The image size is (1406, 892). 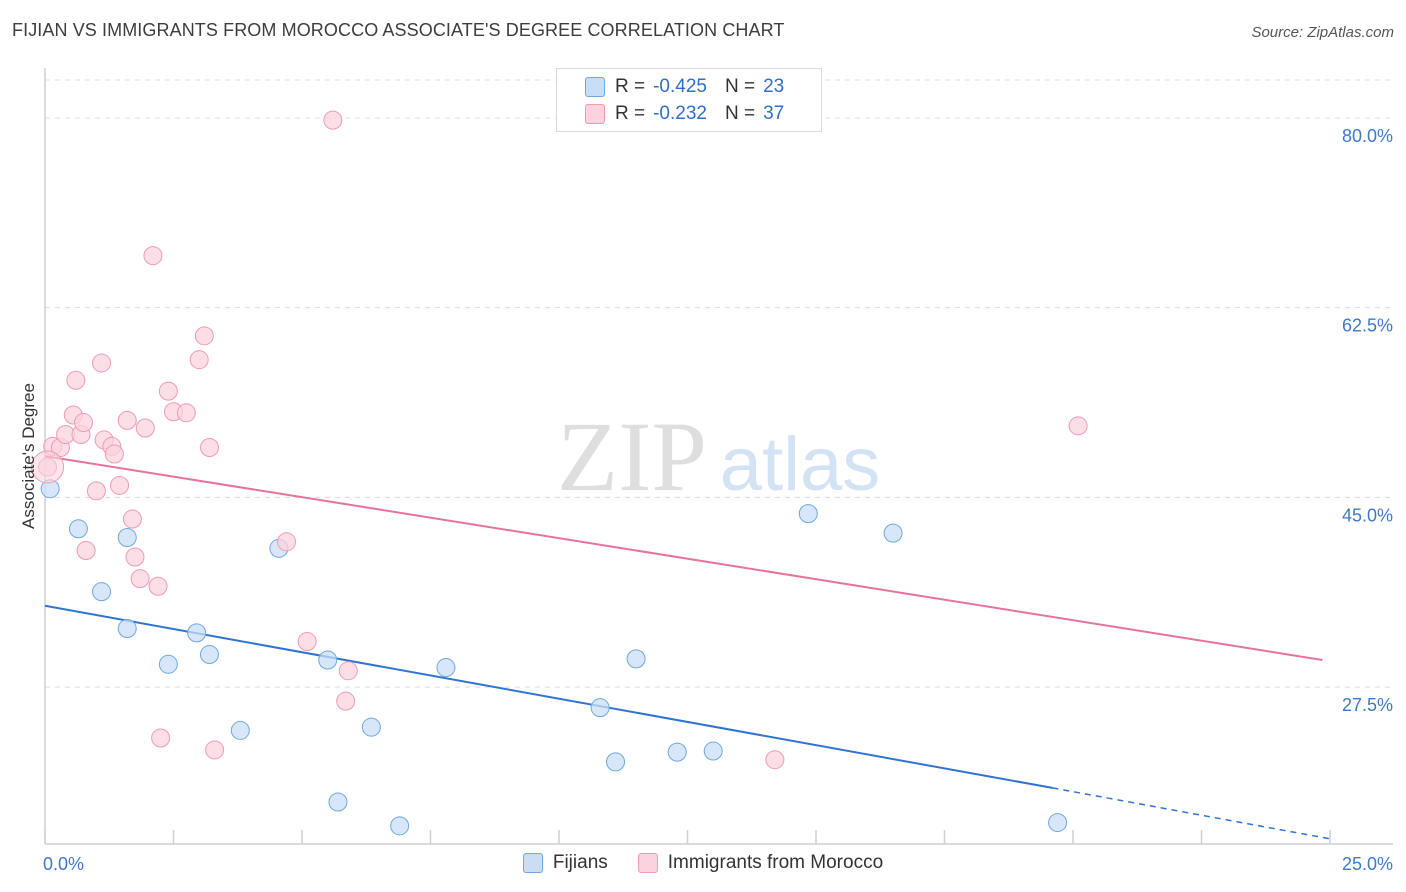 I want to click on stats-row-morocco: R = -0.232 N = 37, so click(x=684, y=114).